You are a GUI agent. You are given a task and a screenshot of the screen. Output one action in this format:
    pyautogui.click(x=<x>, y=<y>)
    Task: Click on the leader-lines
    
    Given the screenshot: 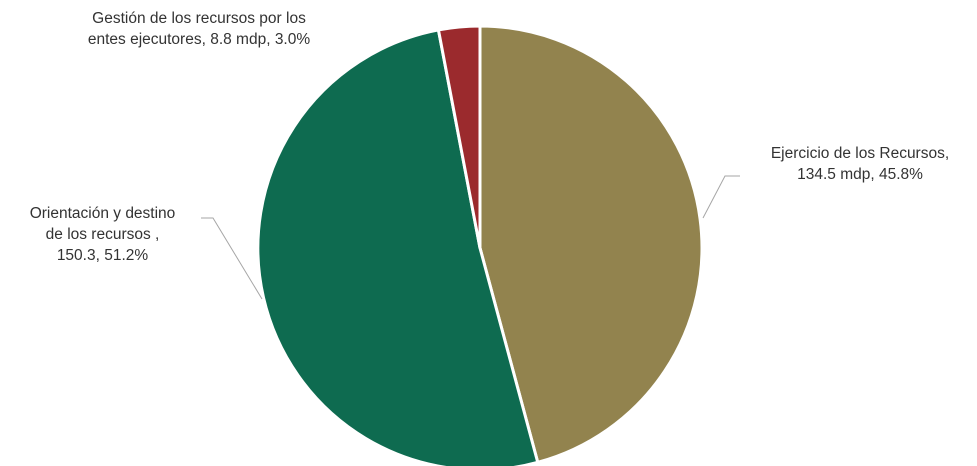 What is the action you would take?
    pyautogui.click(x=470, y=237)
    